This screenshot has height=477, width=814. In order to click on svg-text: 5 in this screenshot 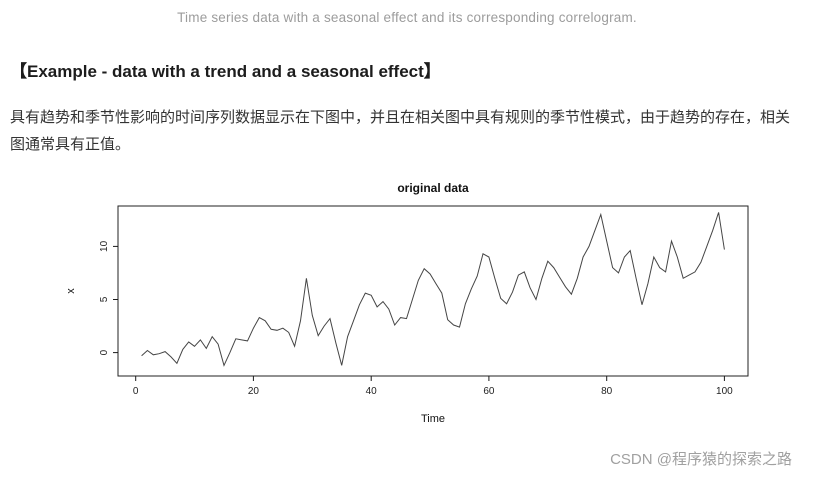, I will do `click(104, 299)`.